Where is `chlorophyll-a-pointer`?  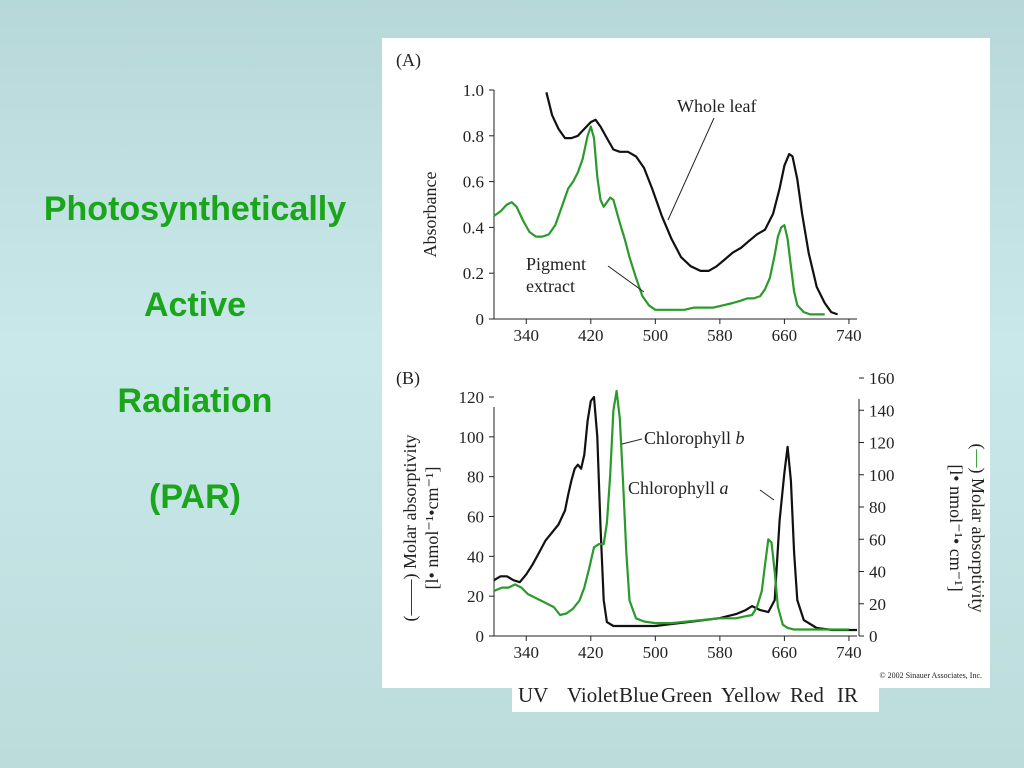 chlorophyll-a-pointer is located at coordinates (767, 495).